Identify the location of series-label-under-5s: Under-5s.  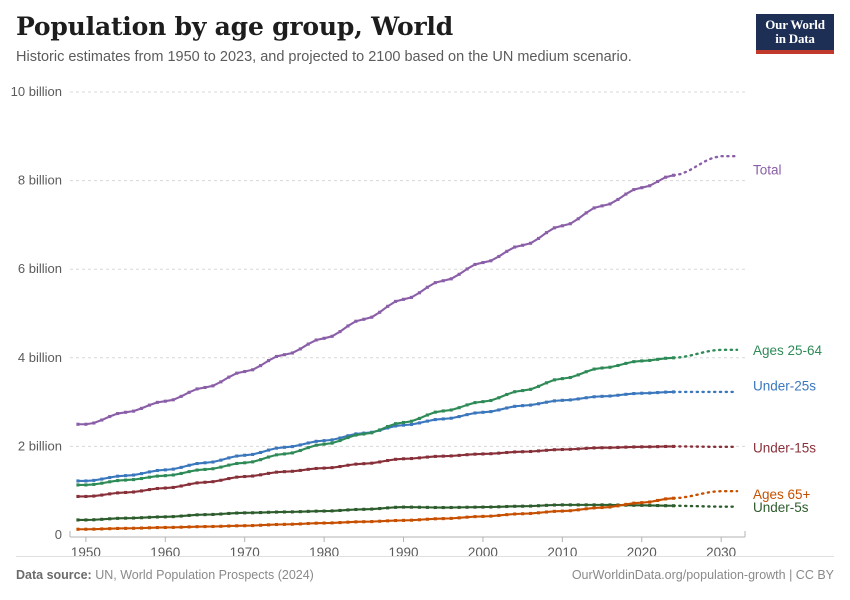
(781, 507).